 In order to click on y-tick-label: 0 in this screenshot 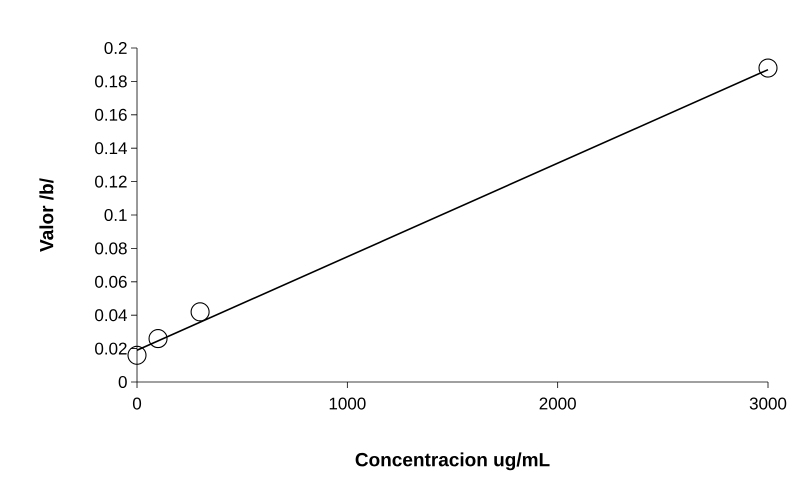, I will do `click(122, 382)`.